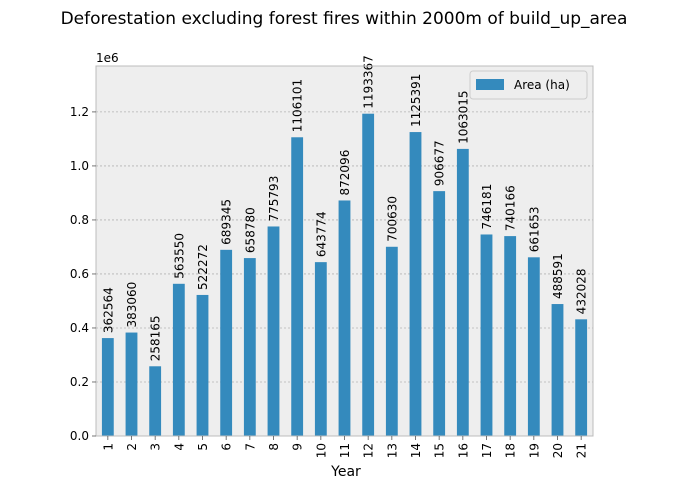 The image size is (689, 489). I want to click on x-tick-label: 19, so click(534, 450).